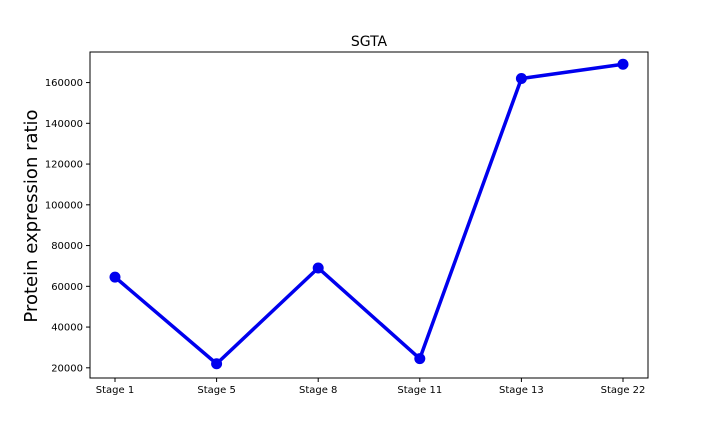 This screenshot has width=720, height=432. What do you see at coordinates (64, 165) in the screenshot?
I see `y-tick-label: 120000` at bounding box center [64, 165].